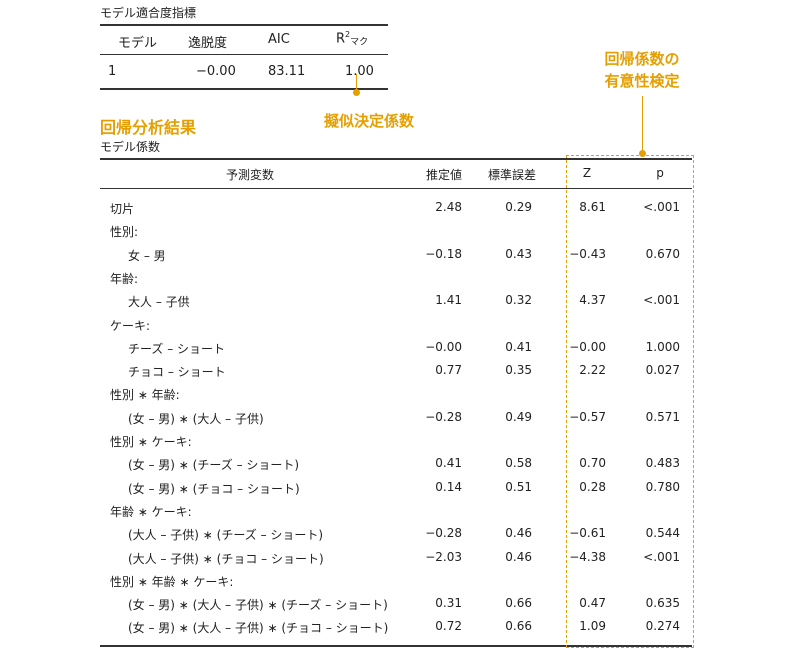 The image size is (800, 650). Describe the element at coordinates (439, 487) in the screenshot. I see `coef-estimate: 0.14` at that location.